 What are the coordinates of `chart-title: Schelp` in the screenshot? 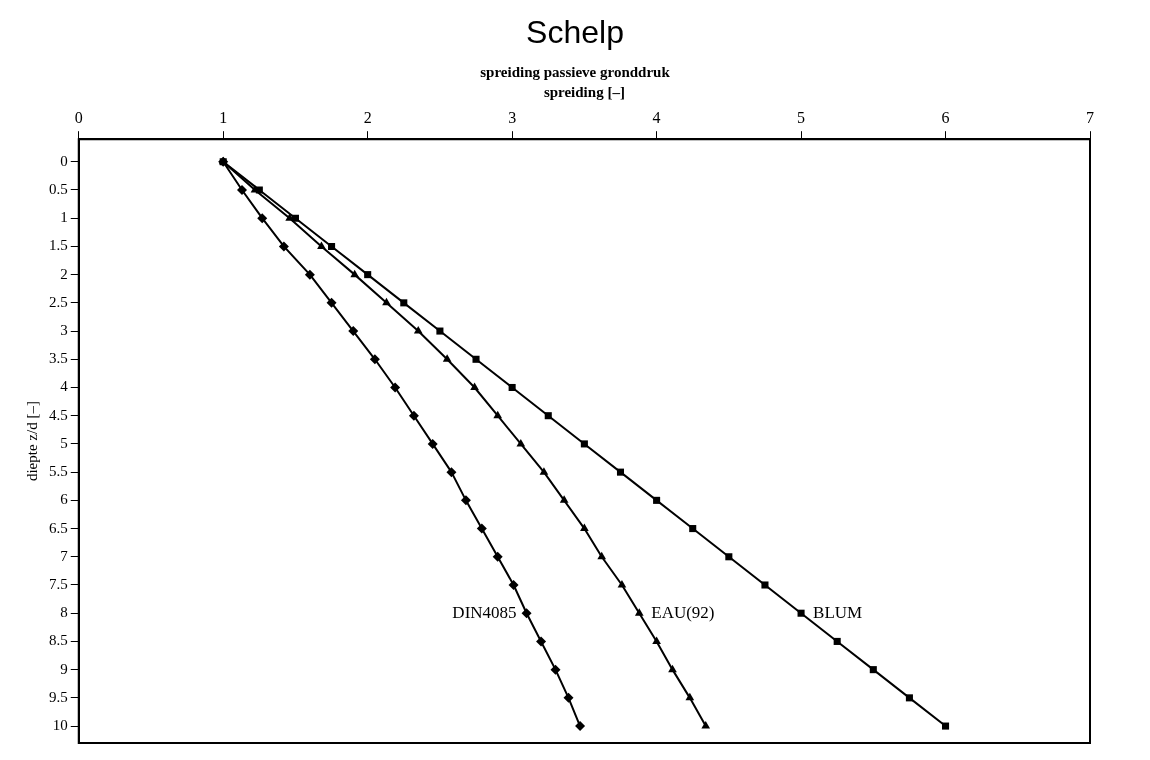 It's located at (575, 32).